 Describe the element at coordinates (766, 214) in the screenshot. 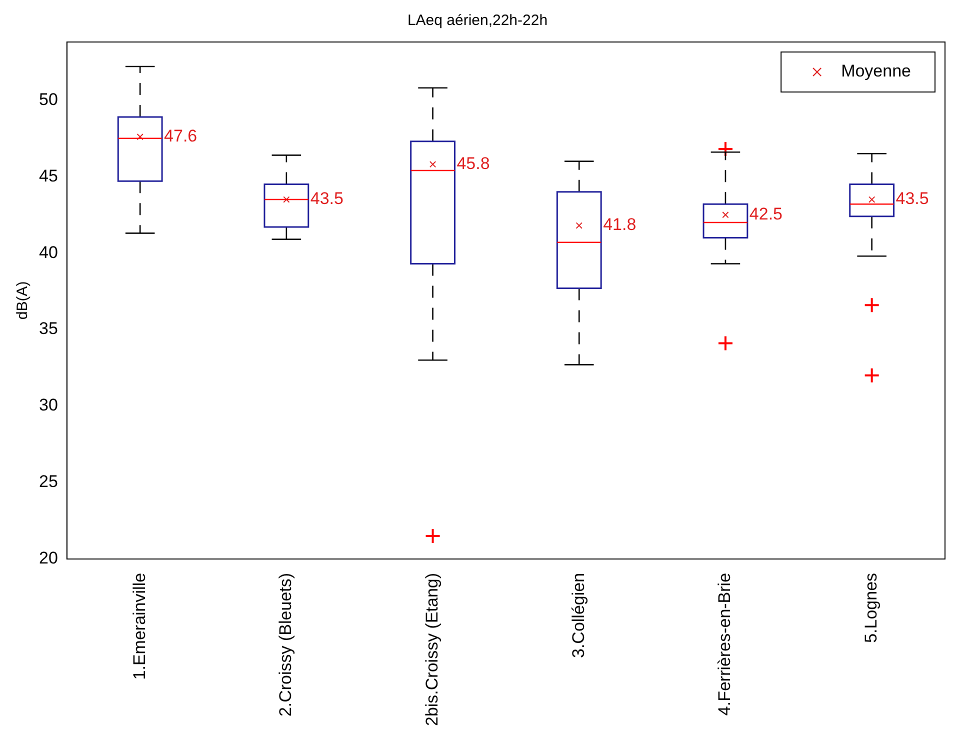

I see `data-label: 42.5` at that location.